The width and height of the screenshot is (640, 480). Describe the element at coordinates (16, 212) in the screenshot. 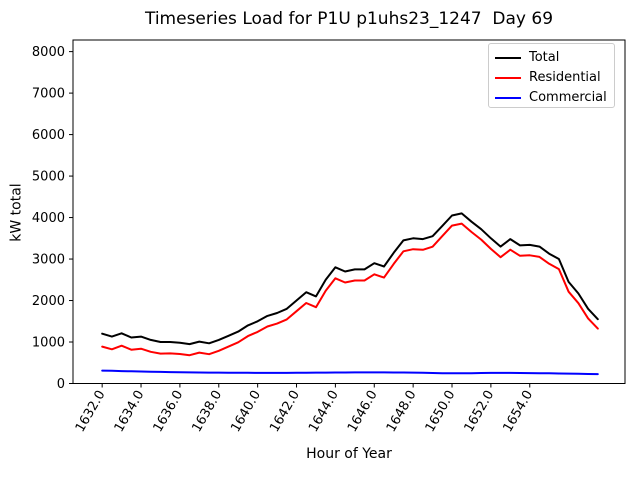

I see `y-axis-label: kW total` at that location.